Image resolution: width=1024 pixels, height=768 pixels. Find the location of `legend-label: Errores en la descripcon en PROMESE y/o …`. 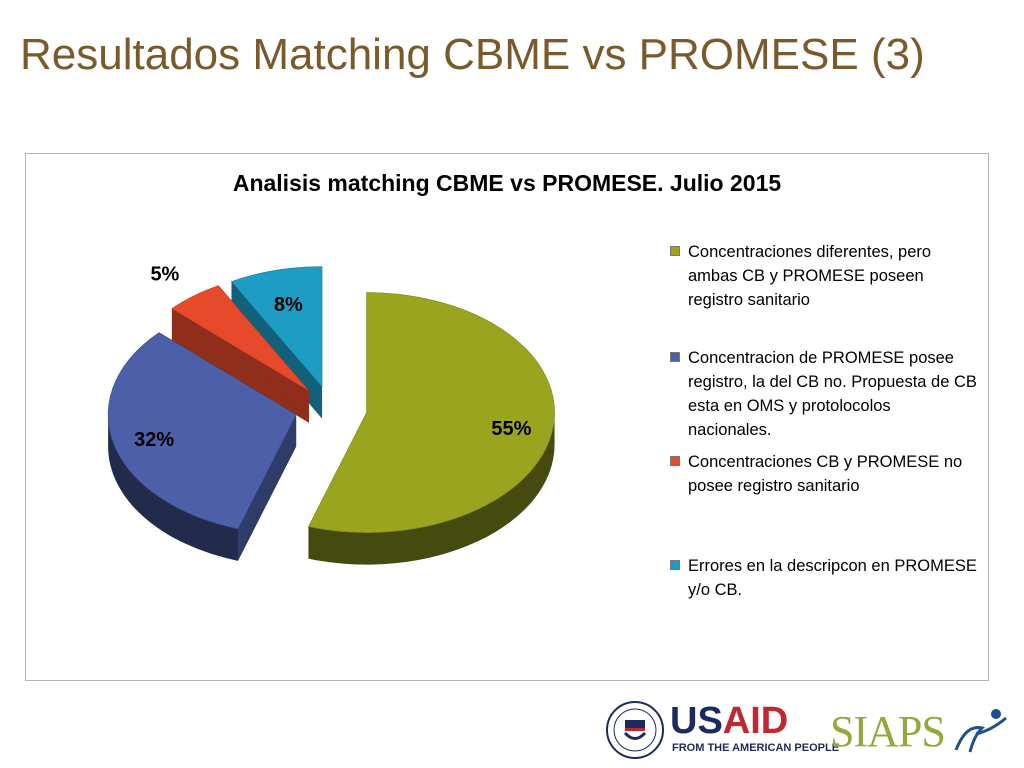

legend-label: Errores en la descripcon en PROMESE y/o … is located at coordinates (832, 578).